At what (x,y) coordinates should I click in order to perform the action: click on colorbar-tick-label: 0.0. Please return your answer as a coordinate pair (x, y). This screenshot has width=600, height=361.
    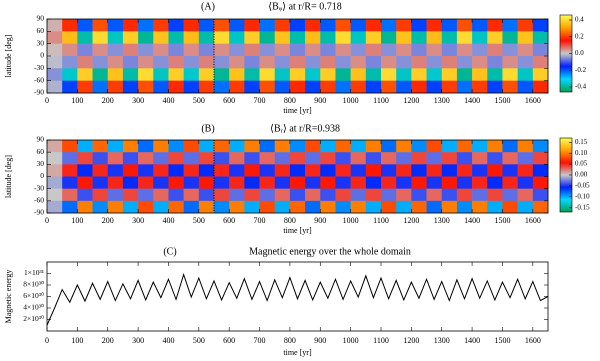
    Looking at the image, I should click on (579, 53).